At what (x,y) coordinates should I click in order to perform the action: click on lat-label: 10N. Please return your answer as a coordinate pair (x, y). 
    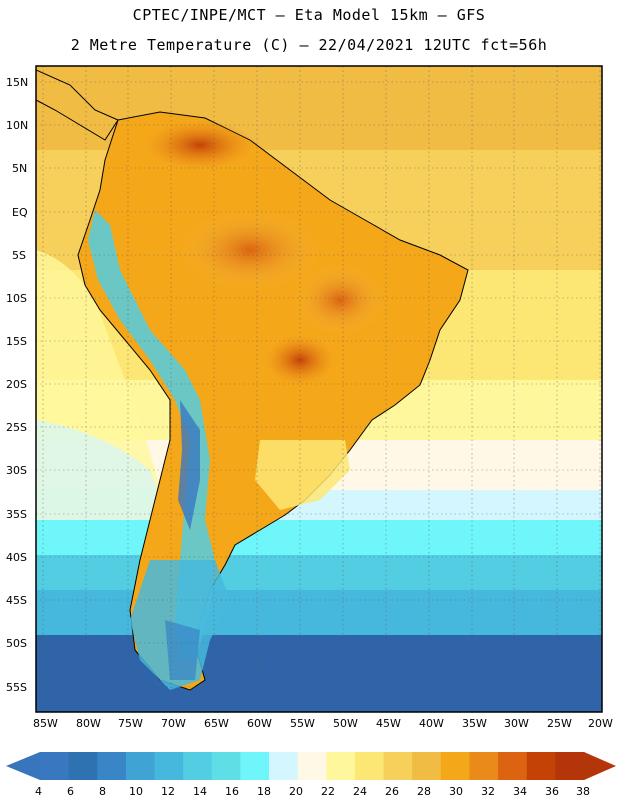
    Looking at the image, I should click on (17, 125).